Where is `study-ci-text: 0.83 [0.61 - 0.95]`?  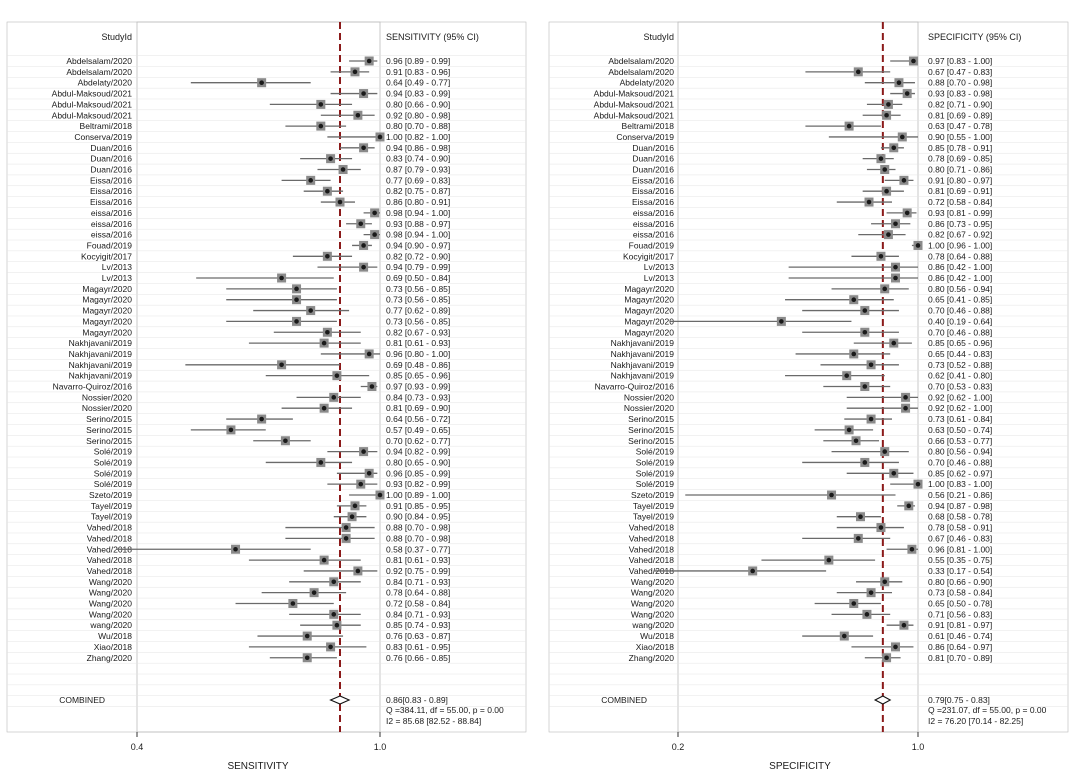
study-ci-text: 0.83 [0.61 - 0.95] is located at coordinates (418, 647).